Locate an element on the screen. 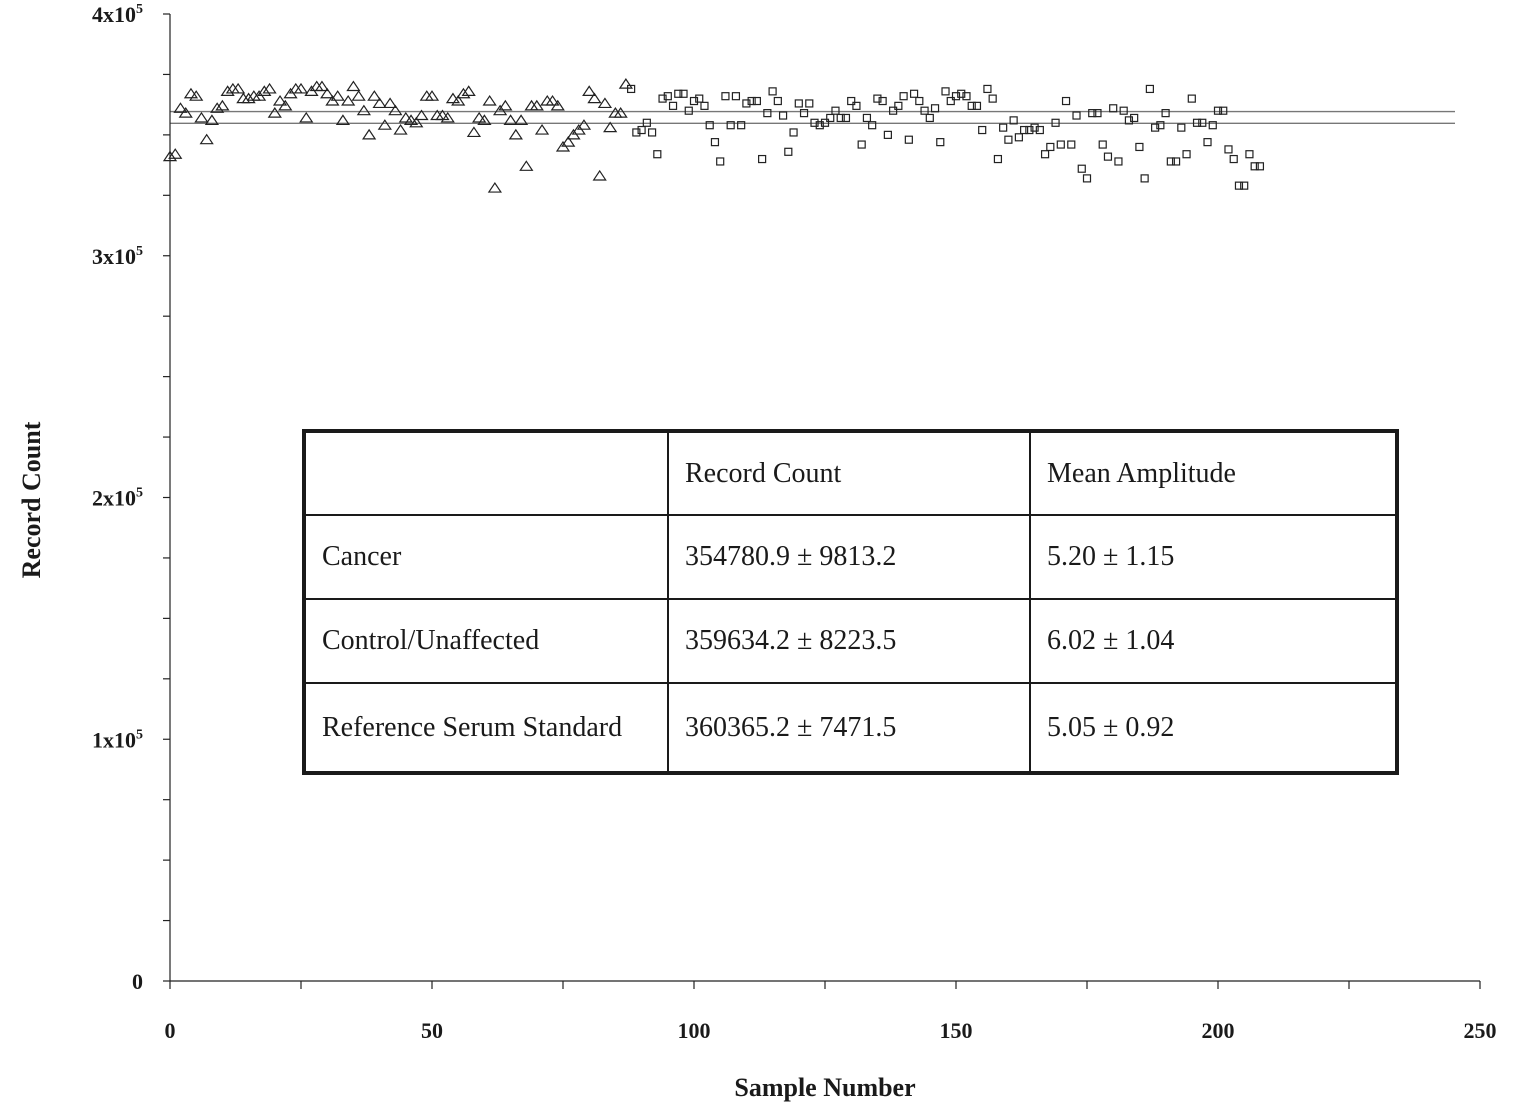 The image size is (1515, 1111). x-tick-label: 100 is located at coordinates (694, 1030).